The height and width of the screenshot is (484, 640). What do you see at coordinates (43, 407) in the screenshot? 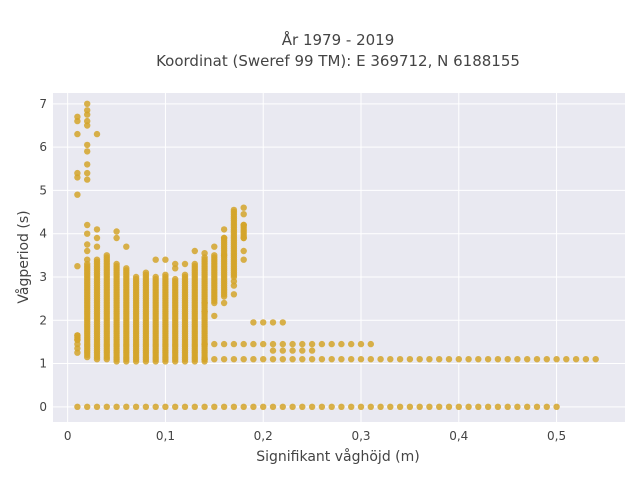
I see `y-tick-label: 0` at bounding box center [43, 407].